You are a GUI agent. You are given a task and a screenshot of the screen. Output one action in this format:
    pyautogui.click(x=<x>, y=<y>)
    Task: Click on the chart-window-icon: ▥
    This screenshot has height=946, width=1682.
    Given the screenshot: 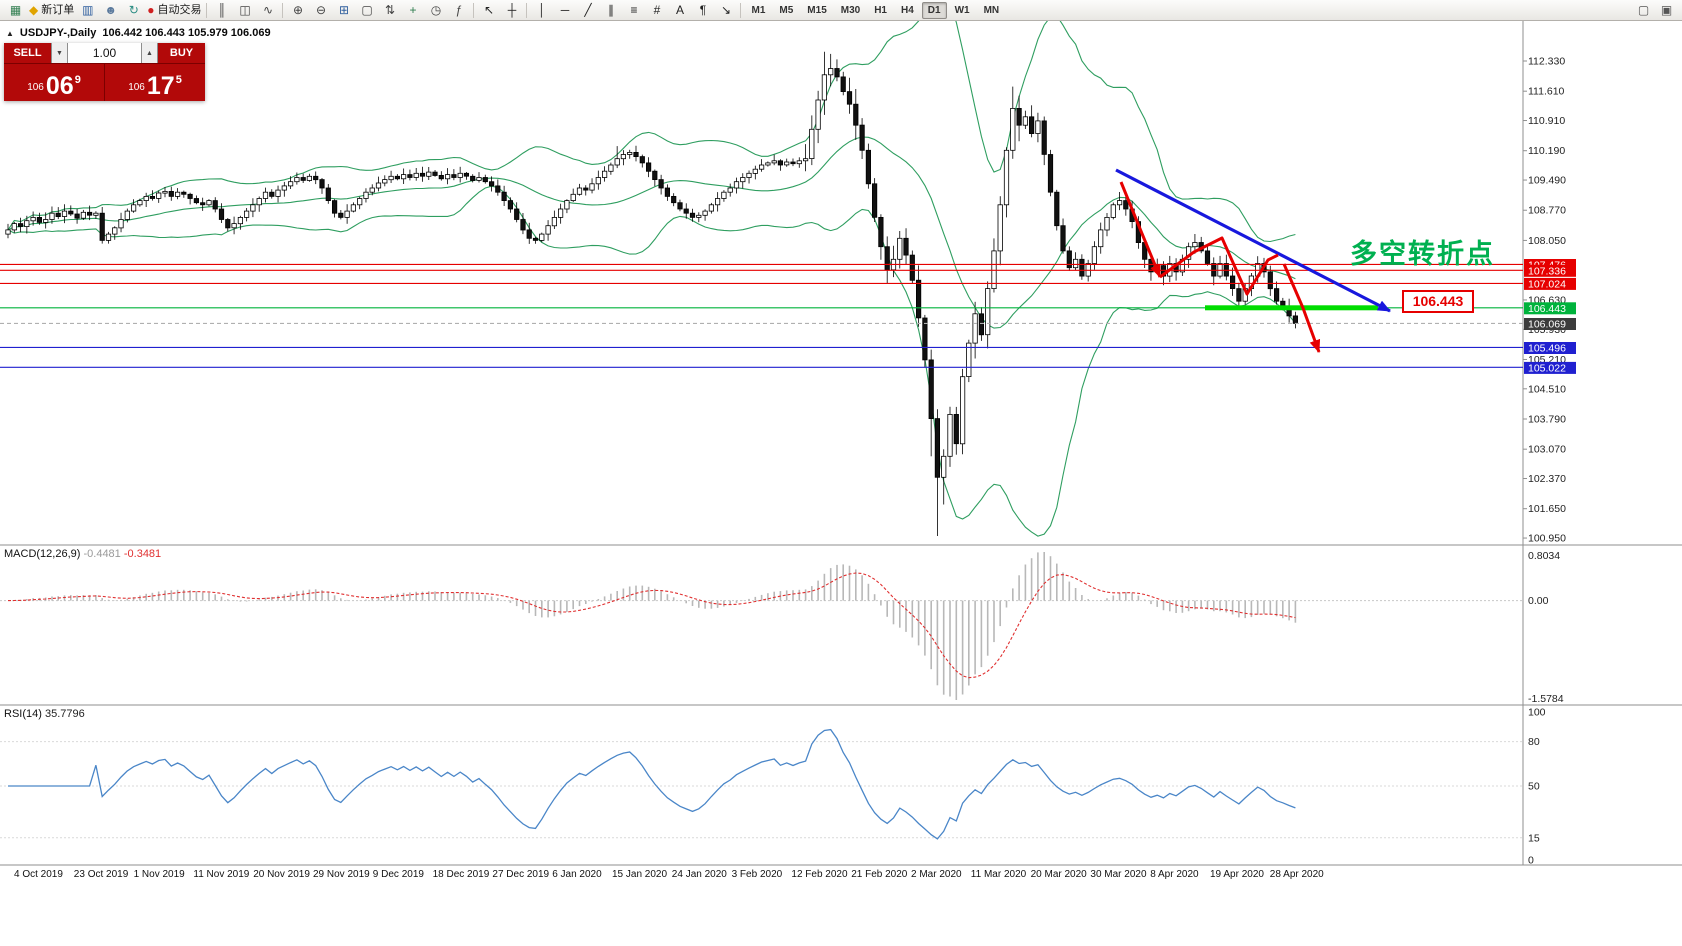 What is the action you would take?
    pyautogui.click(x=87, y=10)
    